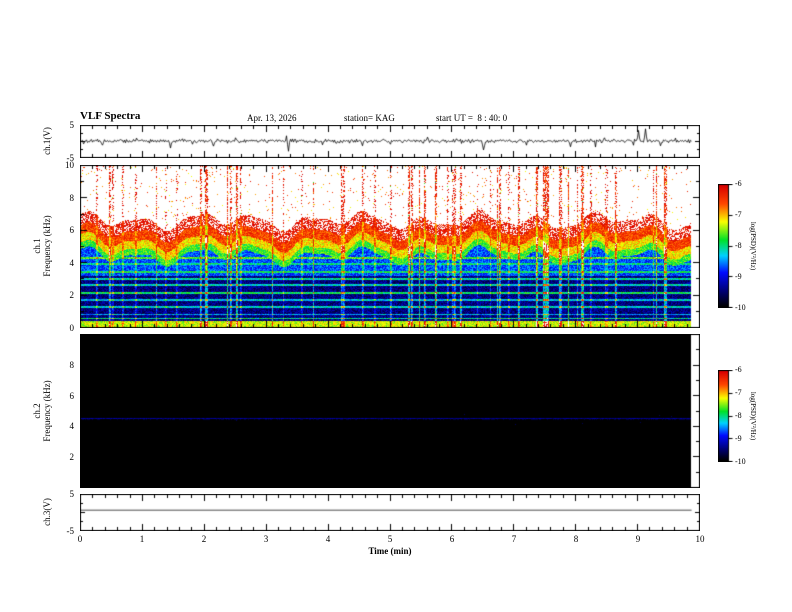 Image resolution: width=792 pixels, height=612 pixels. Describe the element at coordinates (390, 512) in the screenshot. I see `ch3-waveform-canvas` at that location.